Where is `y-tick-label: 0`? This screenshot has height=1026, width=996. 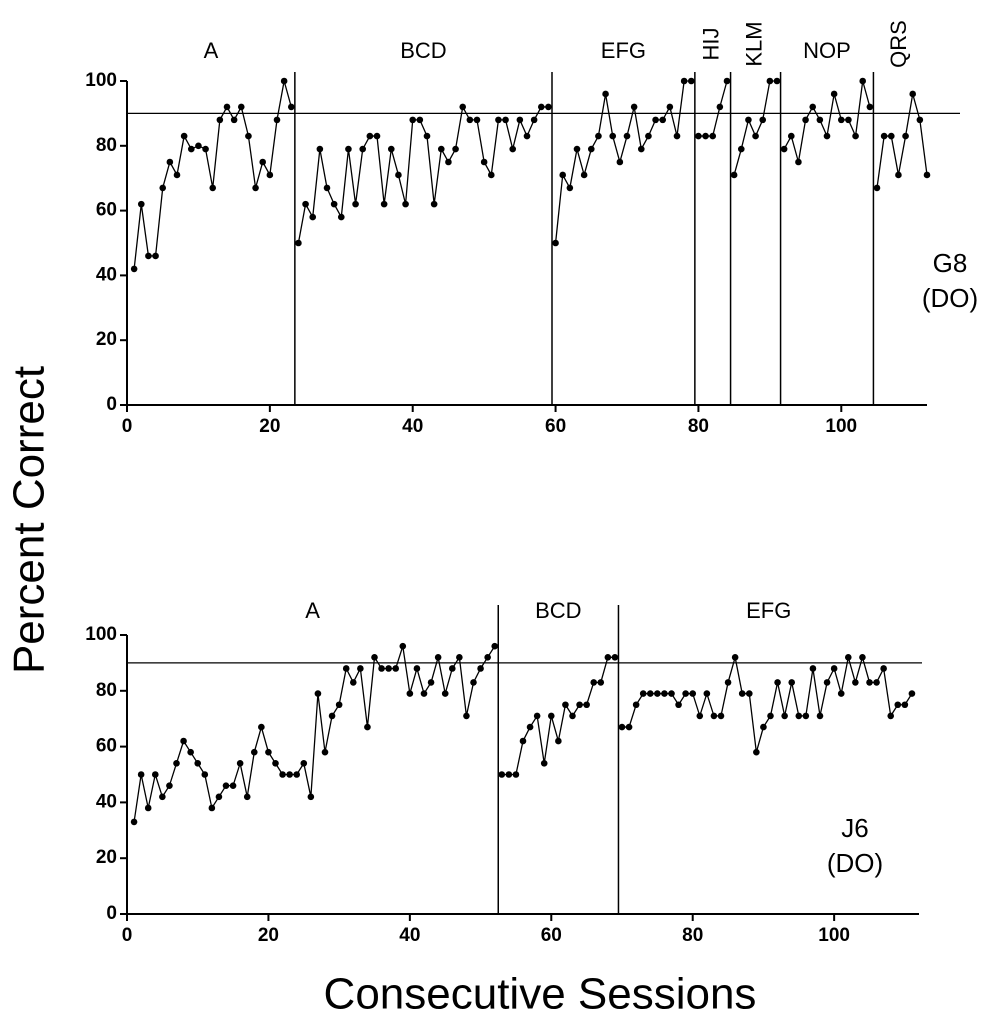 y-tick-label: 0 is located at coordinates (111, 404).